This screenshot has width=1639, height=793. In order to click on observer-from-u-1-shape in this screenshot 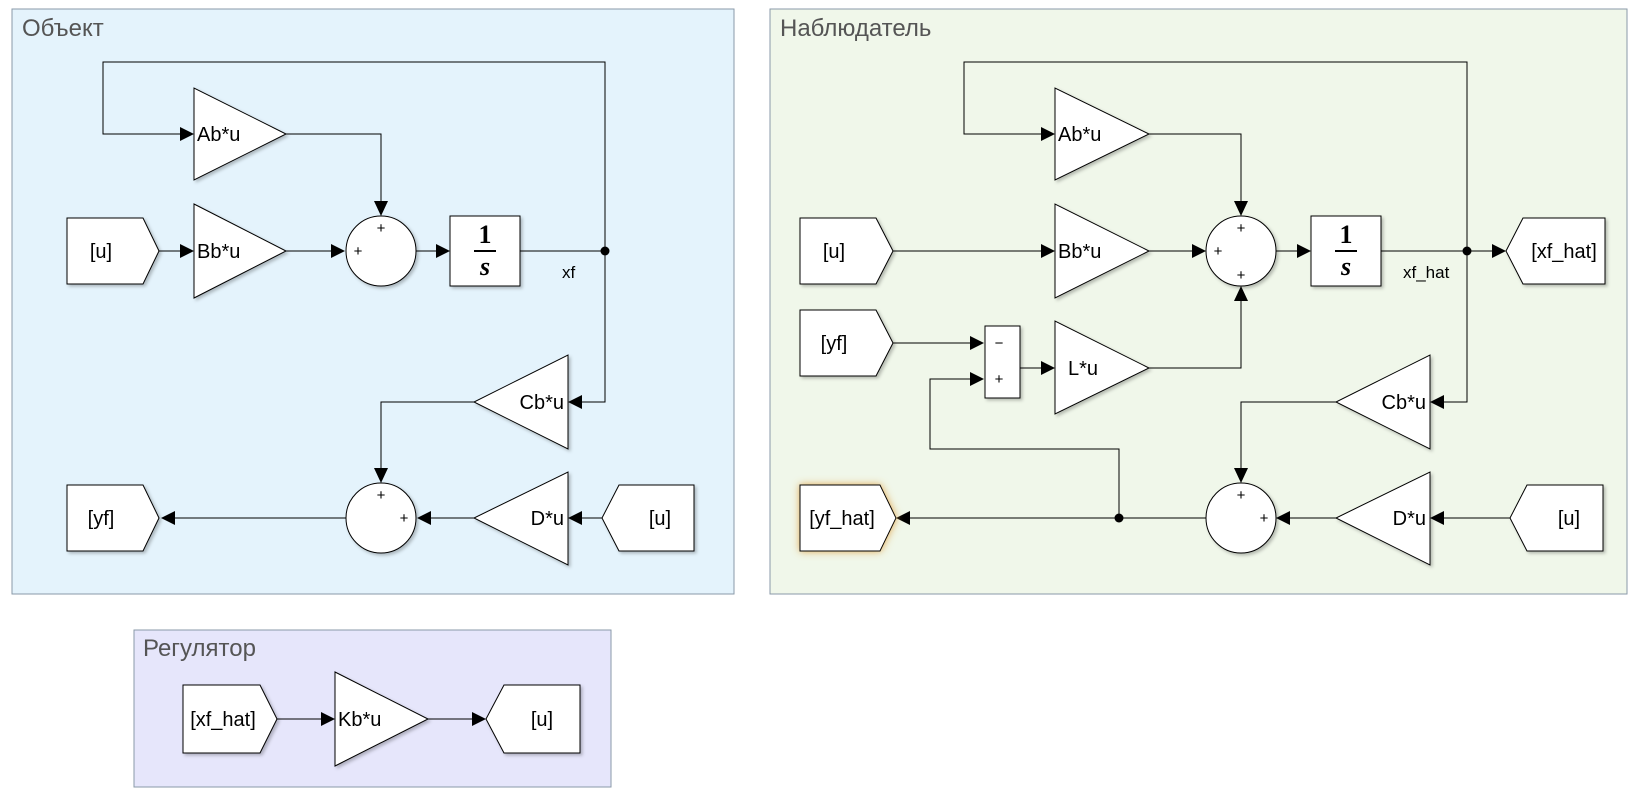, I will do `click(846, 251)`.